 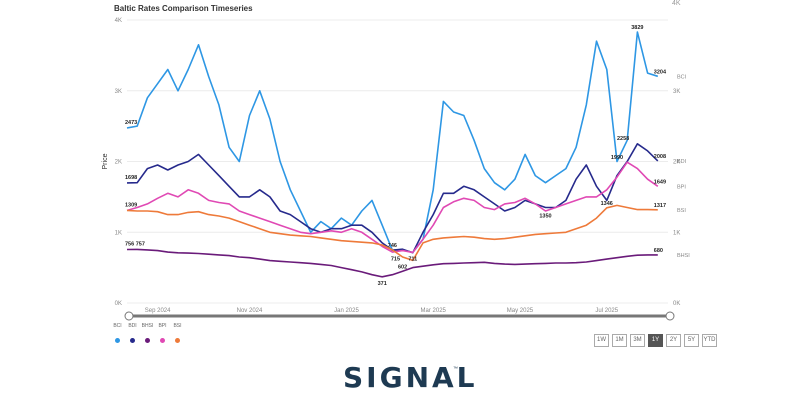 I want to click on data-label: 3829, so click(x=637, y=28).